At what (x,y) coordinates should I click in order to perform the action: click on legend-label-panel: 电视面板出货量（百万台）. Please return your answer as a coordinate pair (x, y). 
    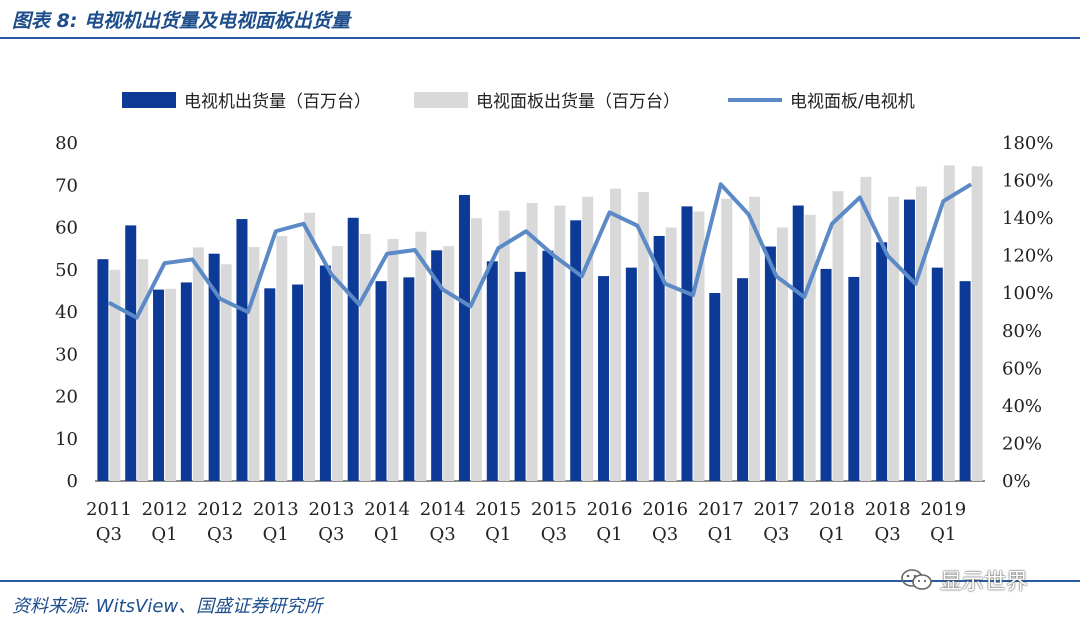
    Looking at the image, I should click on (578, 102).